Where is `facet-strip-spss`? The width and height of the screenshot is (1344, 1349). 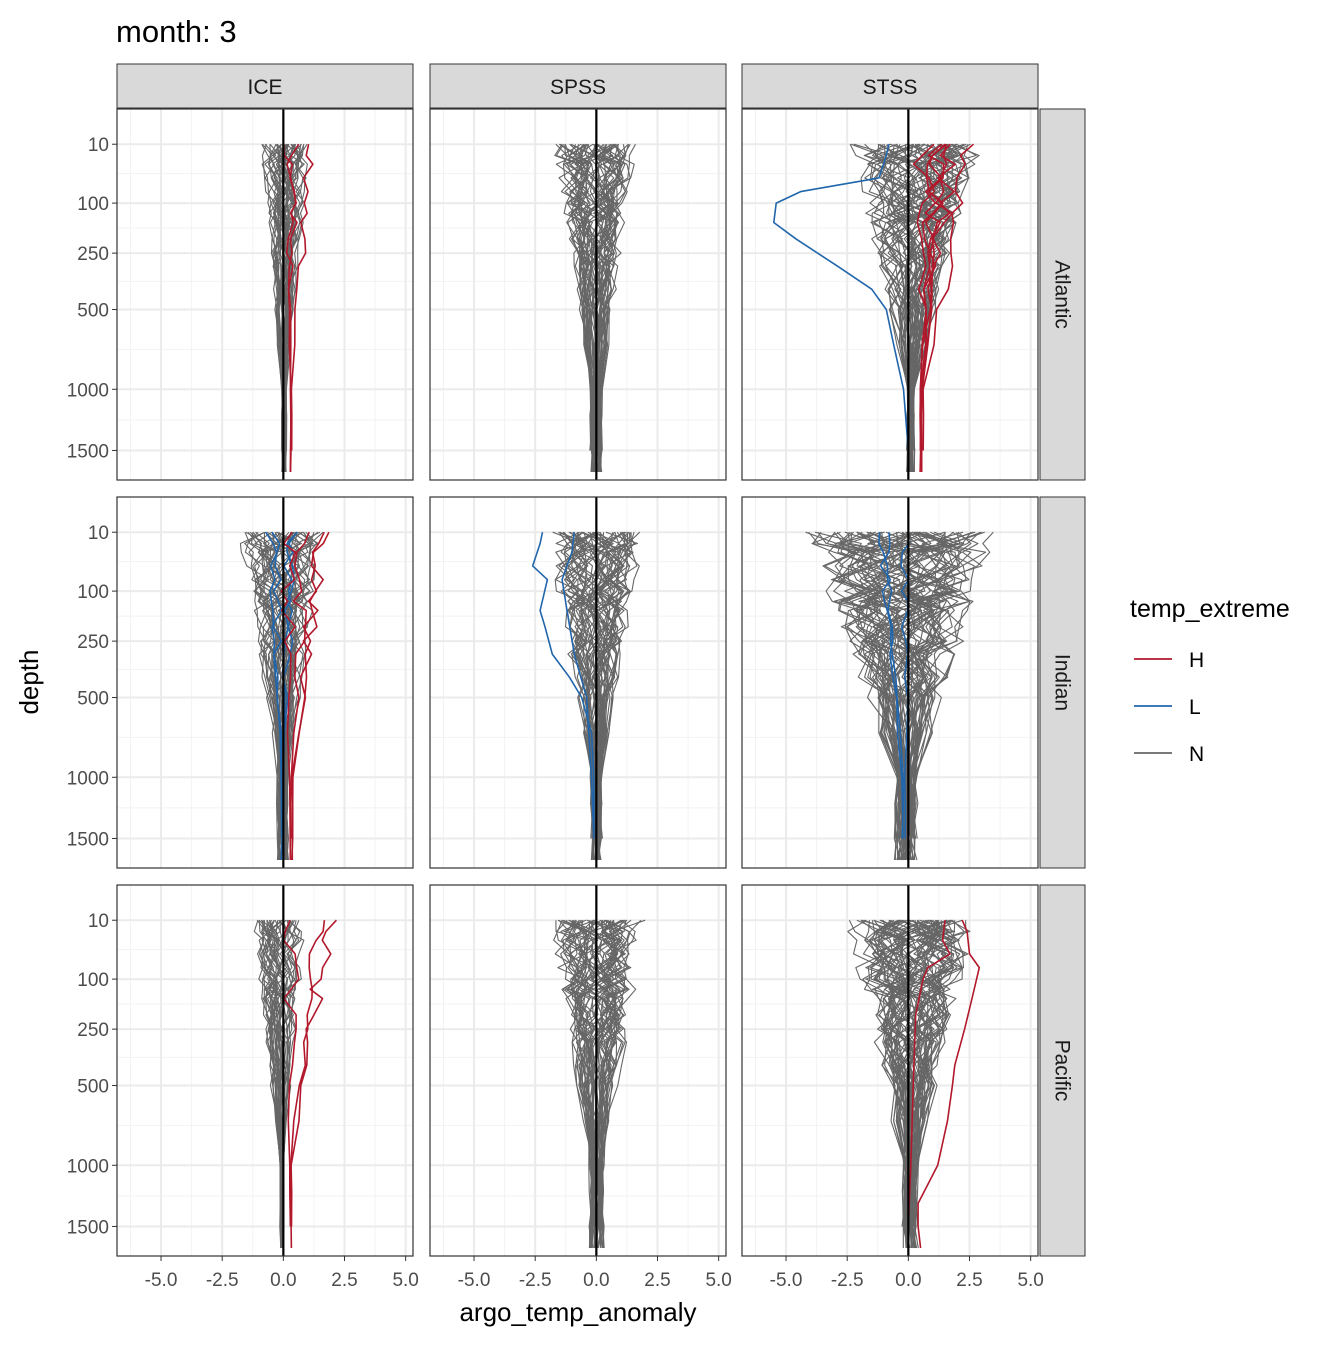
facet-strip-spss is located at coordinates (578, 86).